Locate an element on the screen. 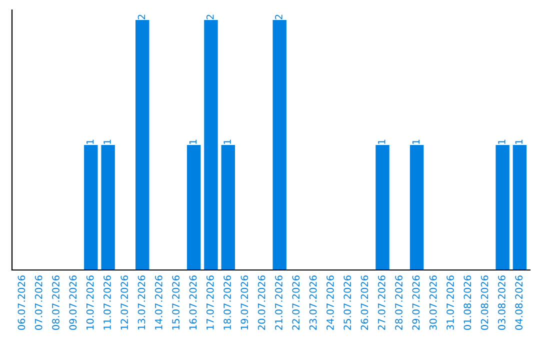  x-tick-label: 27.07.2026 is located at coordinates (382, 302).